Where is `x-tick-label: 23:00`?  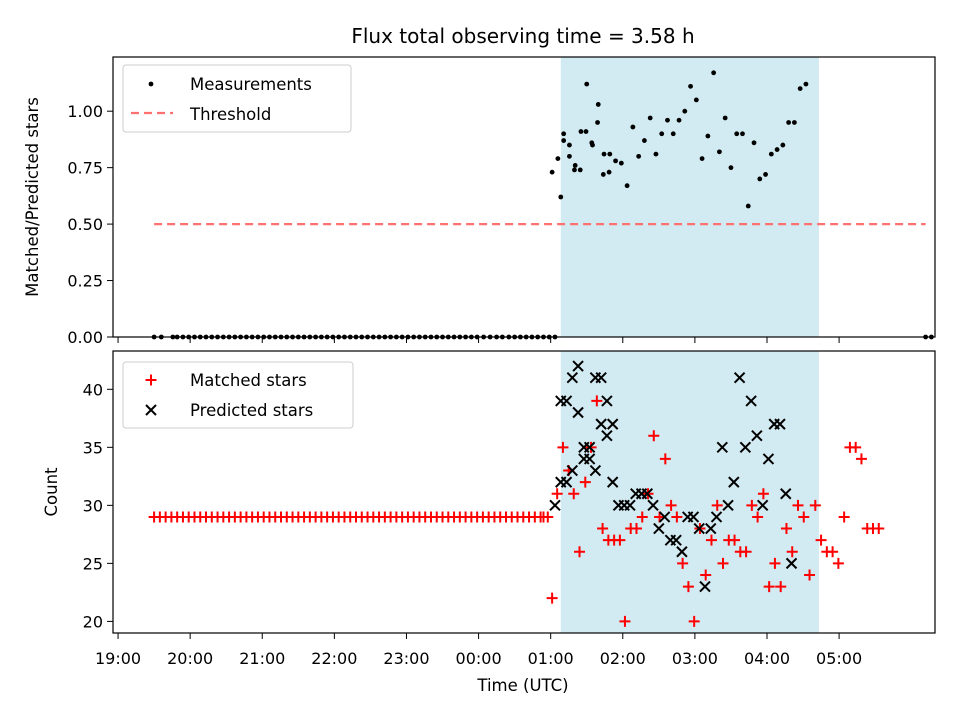
x-tick-label: 23:00 is located at coordinates (406, 658).